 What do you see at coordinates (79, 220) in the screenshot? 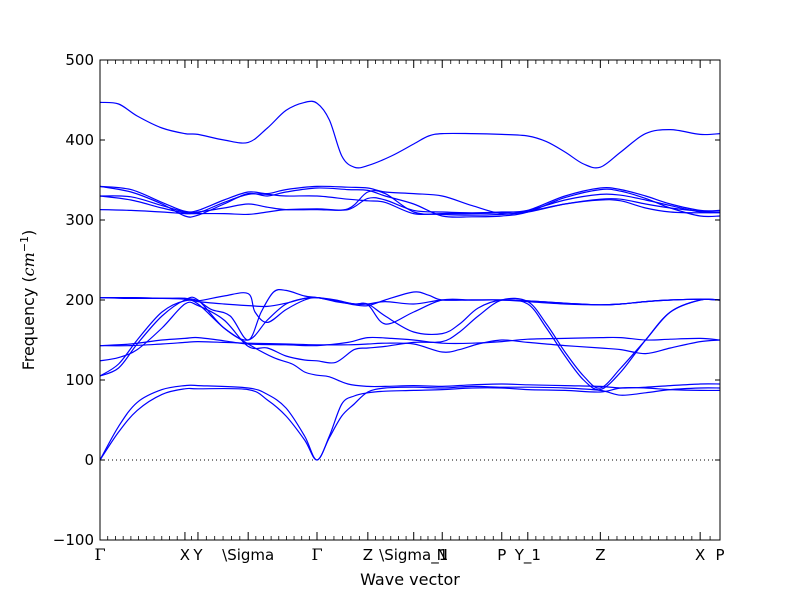
I see `y-tick-label: 300` at bounding box center [79, 220].